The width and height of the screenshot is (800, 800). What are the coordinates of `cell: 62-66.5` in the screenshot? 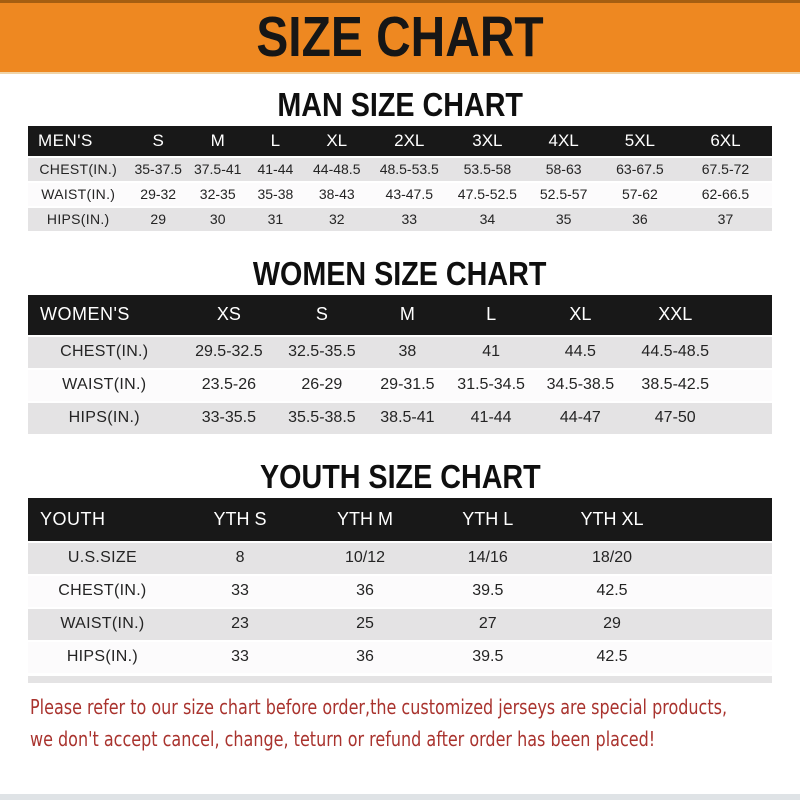 It's located at (725, 194).